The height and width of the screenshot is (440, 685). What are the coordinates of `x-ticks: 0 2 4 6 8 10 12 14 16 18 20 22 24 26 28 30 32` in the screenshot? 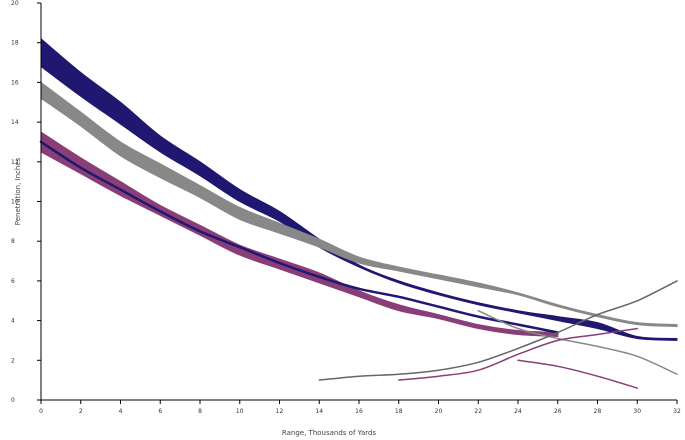 It's located at (360, 407).